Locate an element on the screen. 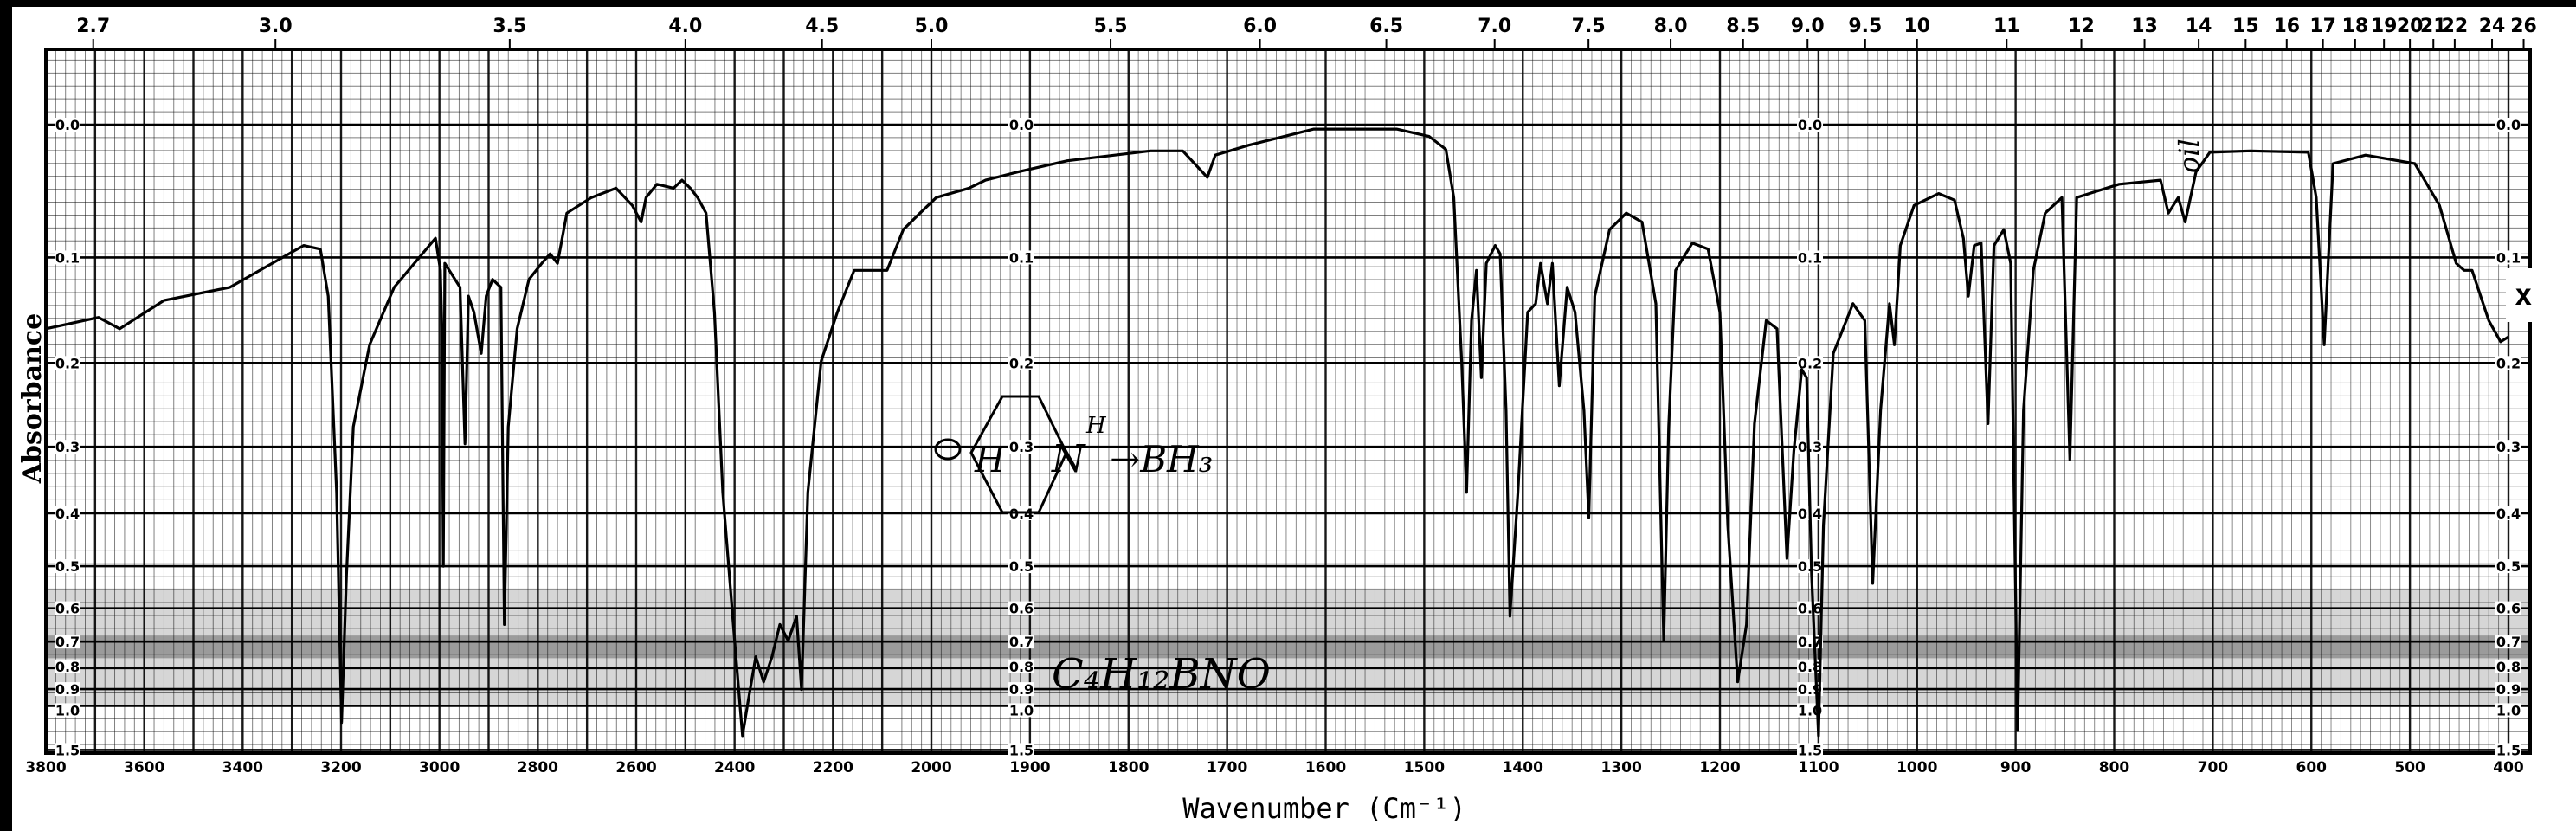  micron-tick-label: 4.0 is located at coordinates (685, 26).